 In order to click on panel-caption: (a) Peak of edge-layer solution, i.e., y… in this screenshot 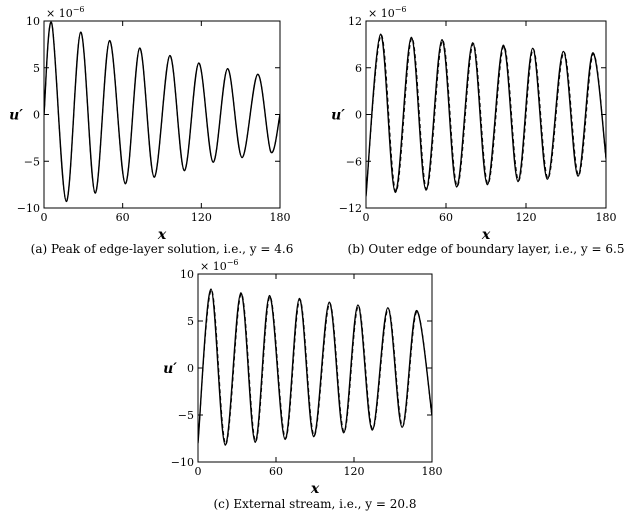, I will do `click(162, 249)`.